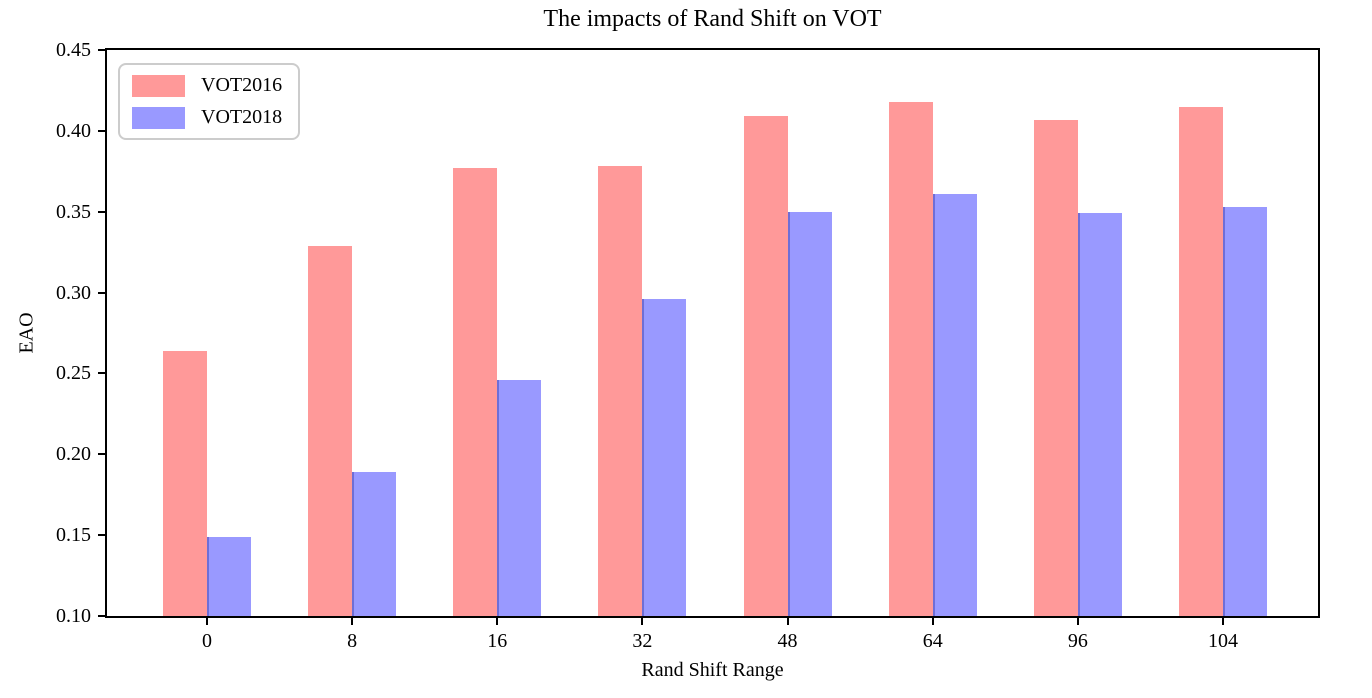 The width and height of the screenshot is (1372, 698). I want to click on y-tick-0.25, so click(101, 373).